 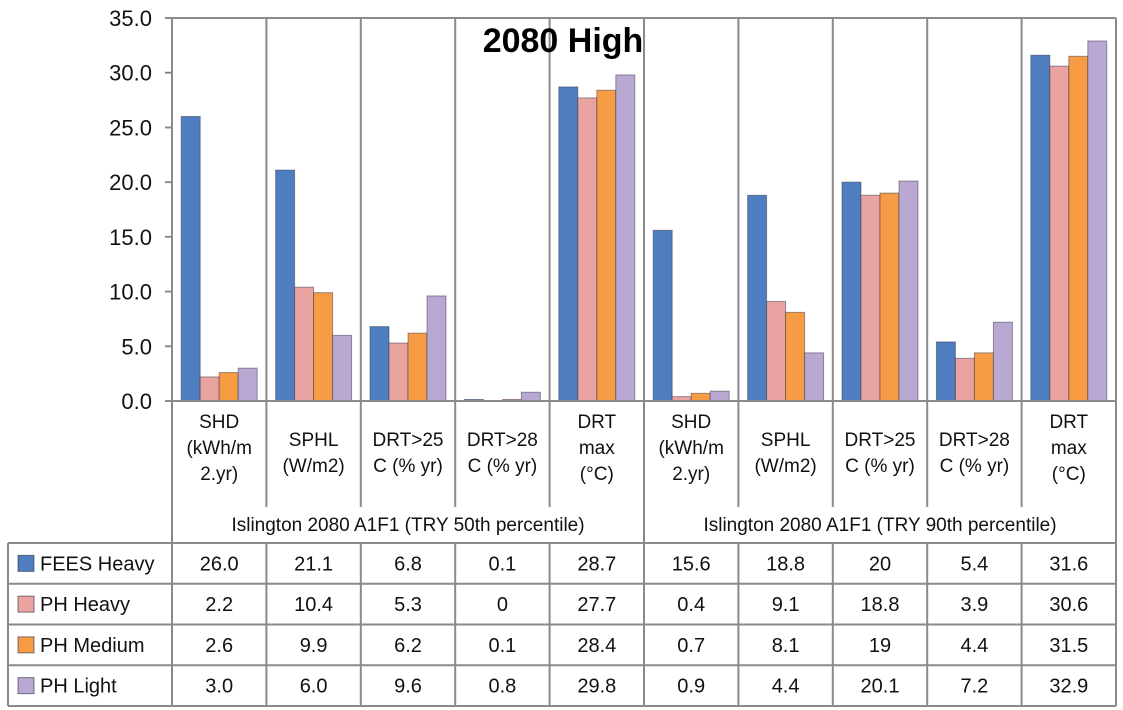 I want to click on table-cell: 0.9, so click(x=691, y=687).